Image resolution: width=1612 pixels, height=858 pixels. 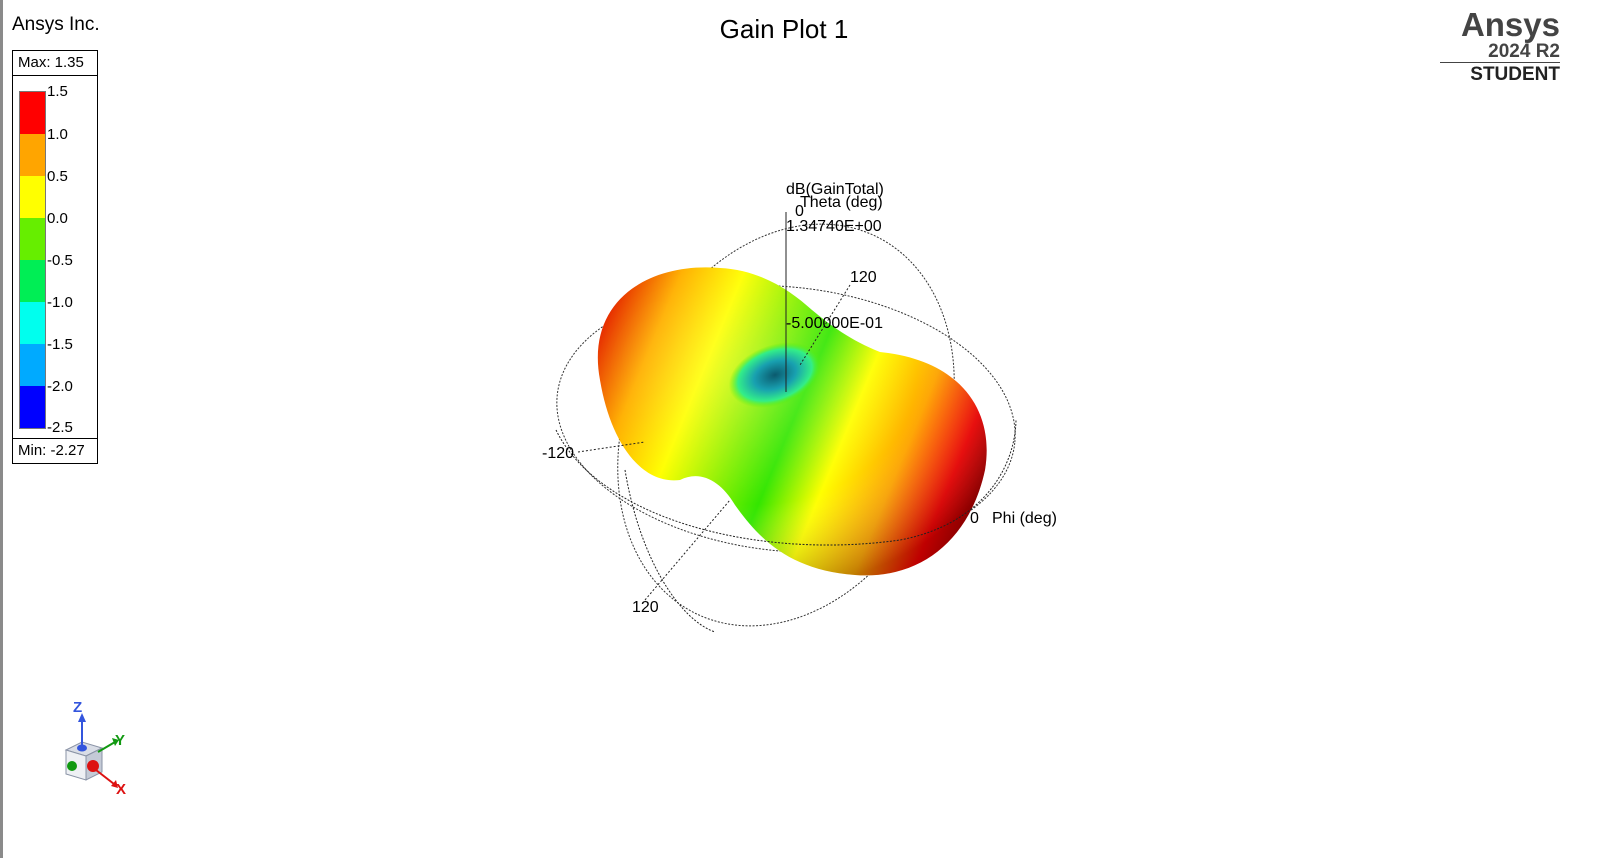 I want to click on plot-title-text: Gain Plot 1, so click(x=784, y=29).